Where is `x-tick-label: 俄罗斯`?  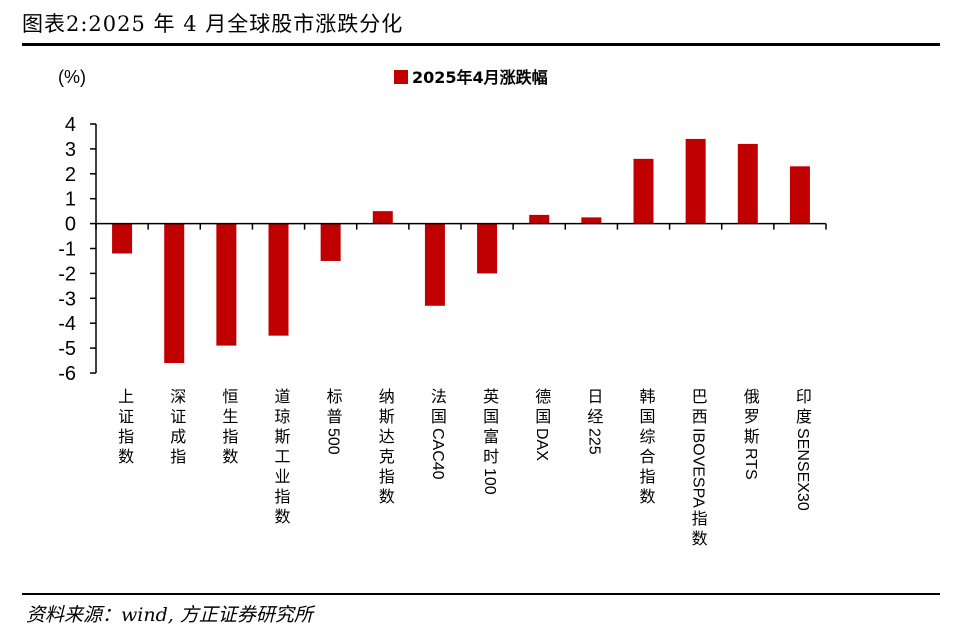 x-tick-label: 俄罗斯 is located at coordinates (752, 416).